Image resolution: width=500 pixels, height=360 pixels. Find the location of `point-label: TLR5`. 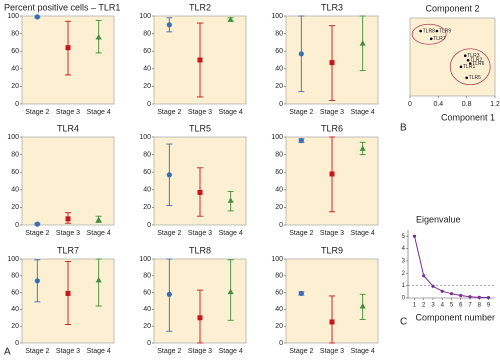

point-label: TLR5 is located at coordinates (475, 78).